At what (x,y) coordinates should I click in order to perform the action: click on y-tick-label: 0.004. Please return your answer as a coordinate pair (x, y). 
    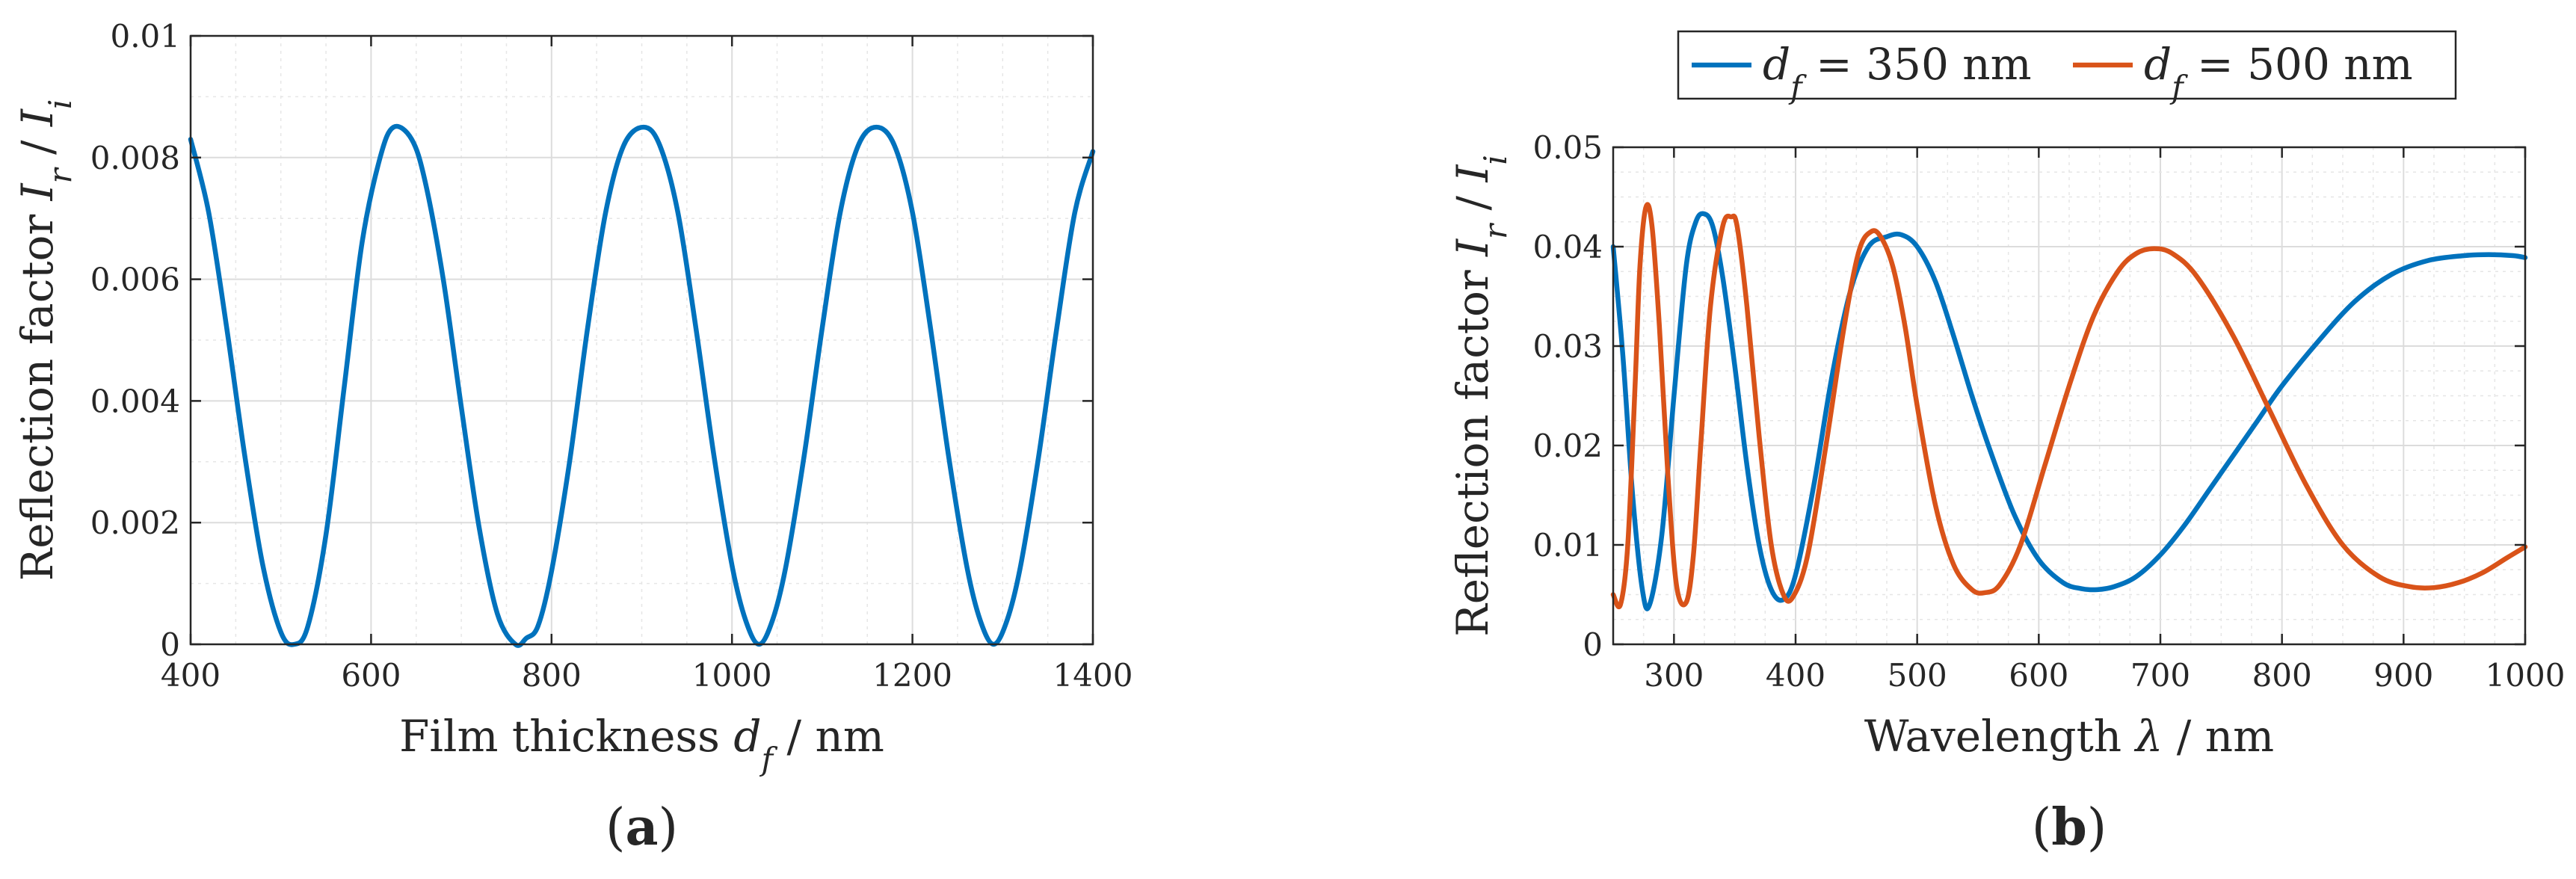
    Looking at the image, I should click on (135, 401).